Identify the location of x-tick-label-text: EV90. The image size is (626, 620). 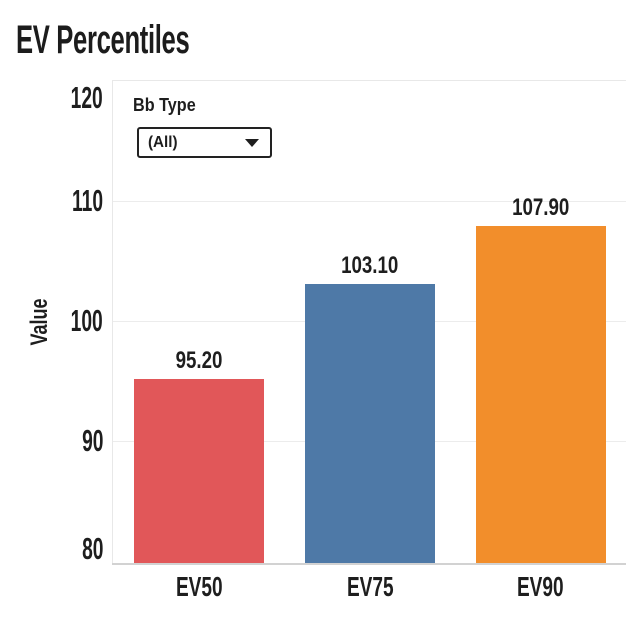
(540, 586).